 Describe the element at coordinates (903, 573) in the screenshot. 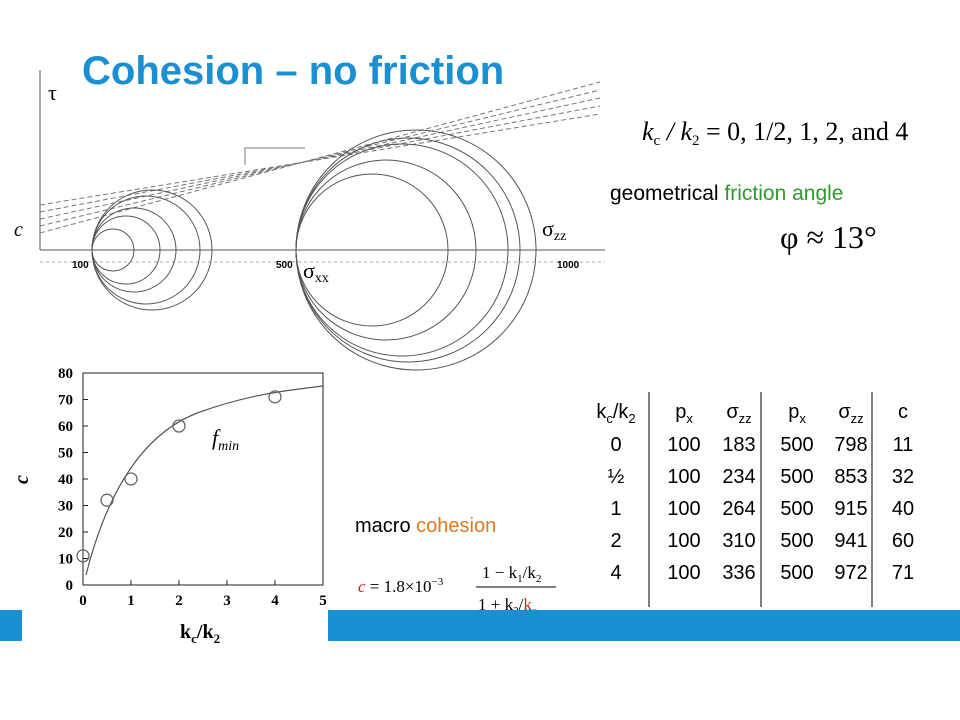

I see `table-cell: 71` at that location.